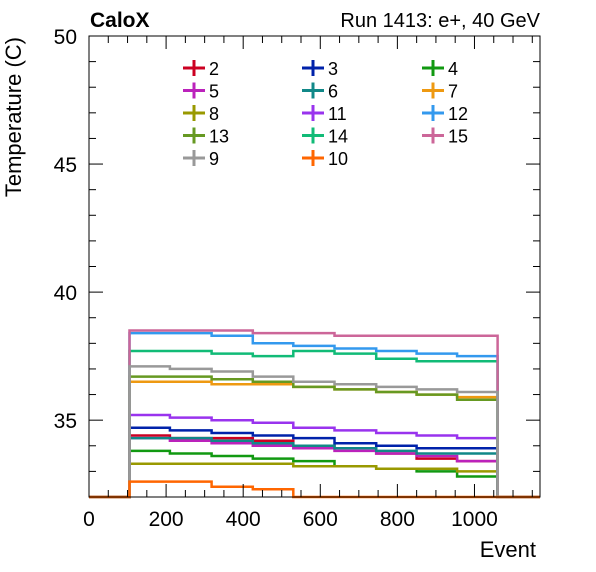 The image size is (596, 572). Describe the element at coordinates (243, 519) in the screenshot. I see `x-tick-label: 400` at that location.